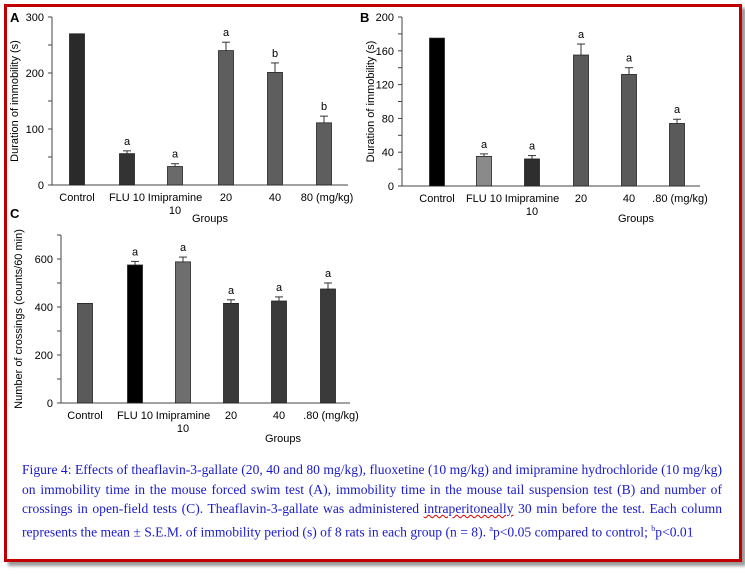  What do you see at coordinates (35, 130) in the screenshot?
I see `y-tick-label: 100` at bounding box center [35, 130].